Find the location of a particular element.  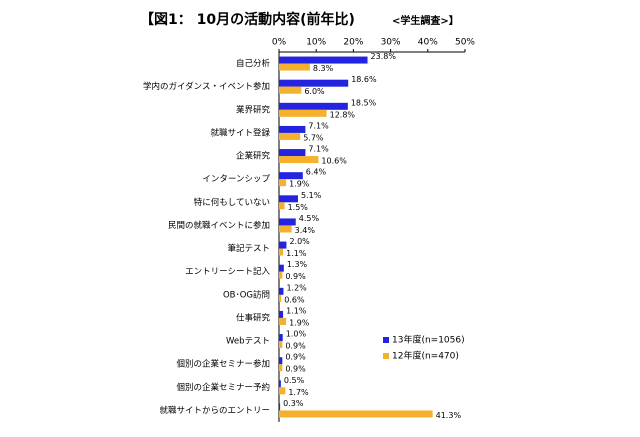

value-label: 1.2% is located at coordinates (296, 287).